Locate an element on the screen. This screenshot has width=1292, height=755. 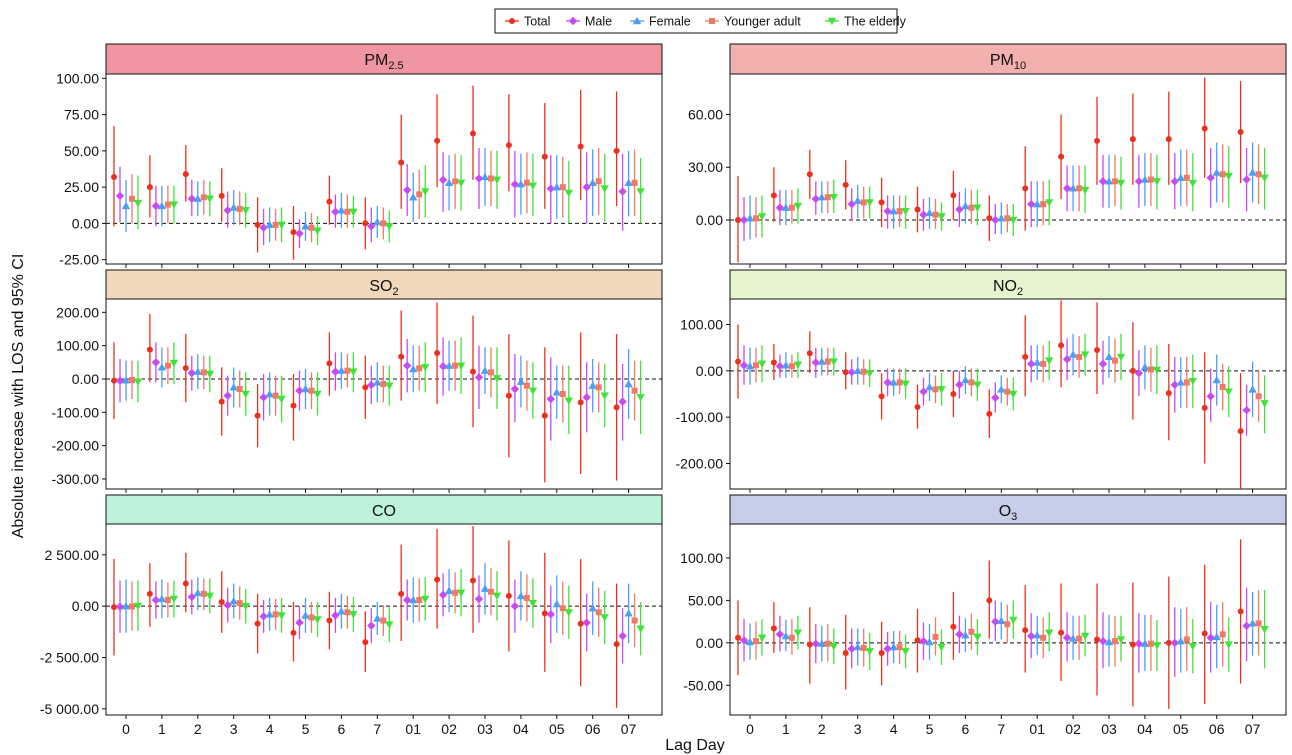
series-younger-adult is located at coordinates (383, 381).